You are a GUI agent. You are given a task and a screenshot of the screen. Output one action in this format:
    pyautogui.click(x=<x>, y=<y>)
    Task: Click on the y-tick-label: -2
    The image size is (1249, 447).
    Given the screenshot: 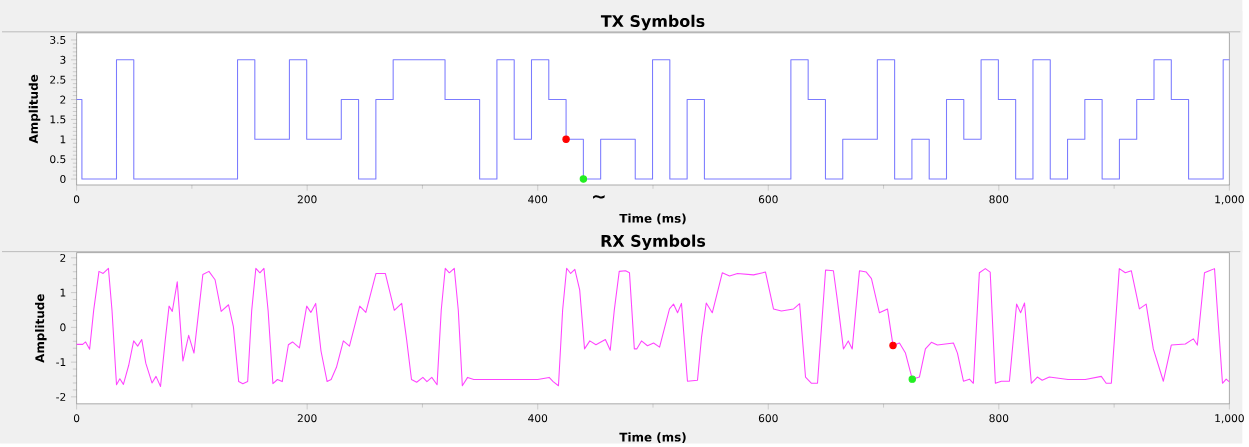 What is the action you would take?
    pyautogui.click(x=61, y=396)
    